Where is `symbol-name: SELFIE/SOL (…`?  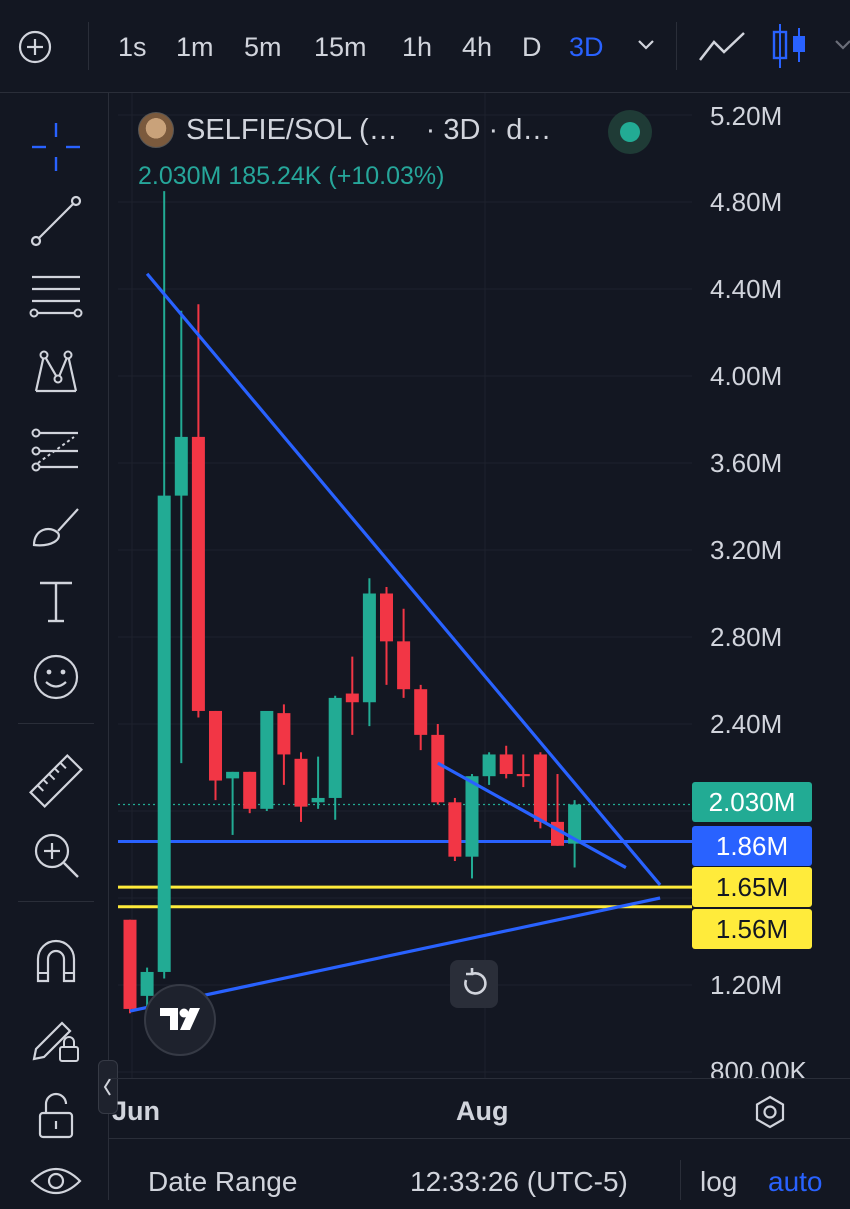
symbol-name: SELFIE/SOL (… is located at coordinates (292, 129).